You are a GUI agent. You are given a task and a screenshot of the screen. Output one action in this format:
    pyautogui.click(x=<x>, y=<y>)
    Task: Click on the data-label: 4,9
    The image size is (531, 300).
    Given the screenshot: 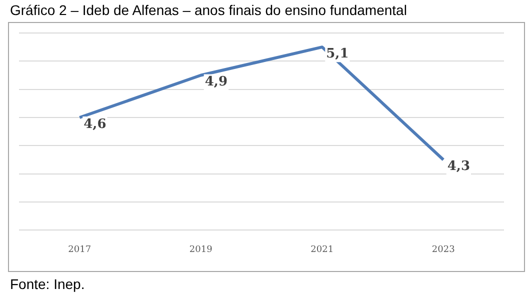 What is the action you would take?
    pyautogui.click(x=216, y=82)
    